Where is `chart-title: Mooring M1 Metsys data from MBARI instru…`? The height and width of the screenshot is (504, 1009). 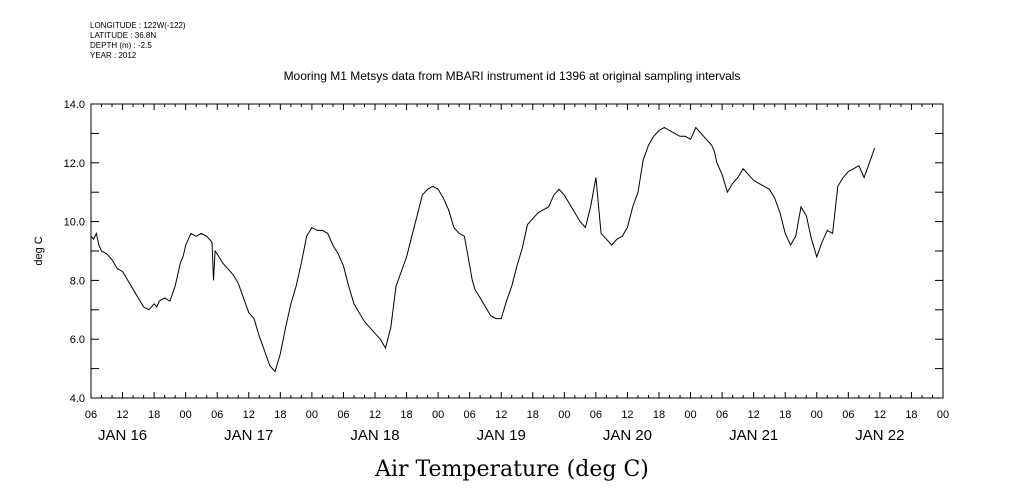
chart-title: Mooring M1 Metsys data from MBARI instru… is located at coordinates (512, 76).